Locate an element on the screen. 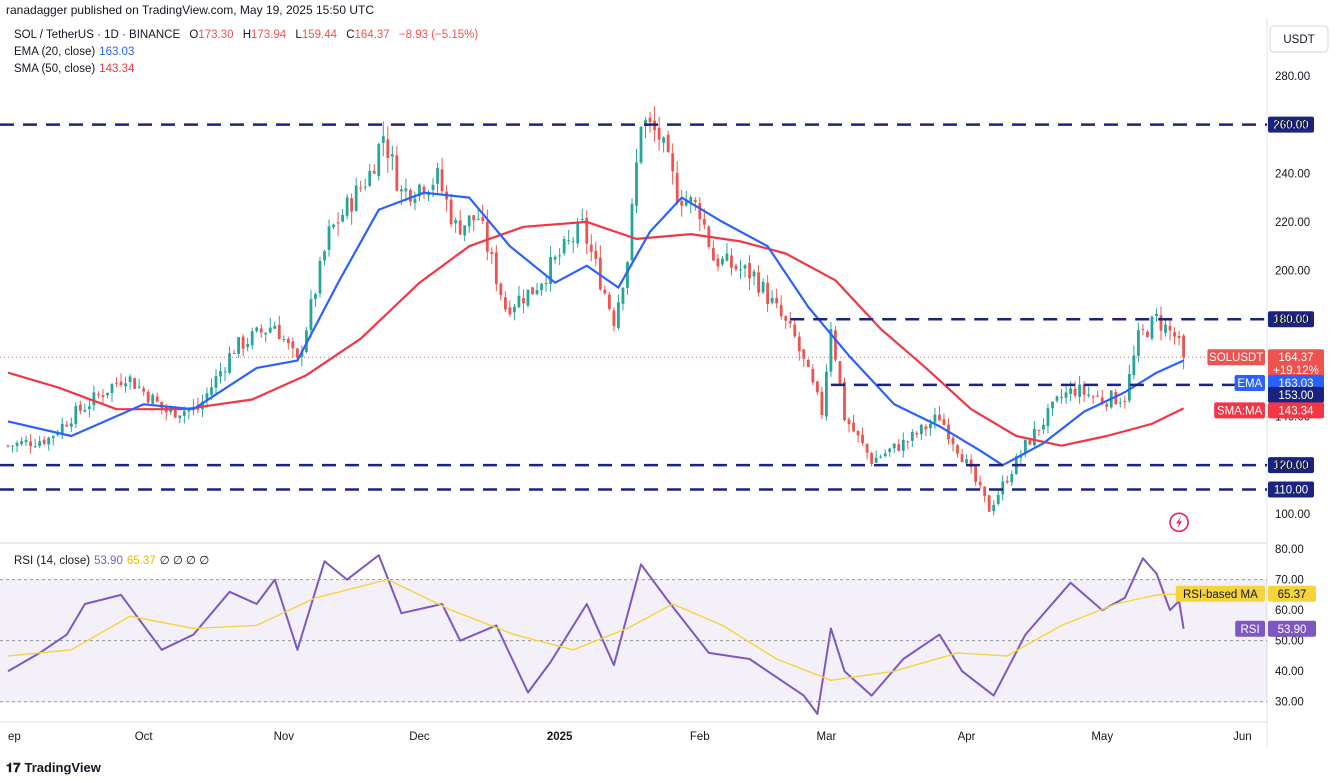 The height and width of the screenshot is (780, 1340). rsi-marker-value-tag is located at coordinates (1292, 593).